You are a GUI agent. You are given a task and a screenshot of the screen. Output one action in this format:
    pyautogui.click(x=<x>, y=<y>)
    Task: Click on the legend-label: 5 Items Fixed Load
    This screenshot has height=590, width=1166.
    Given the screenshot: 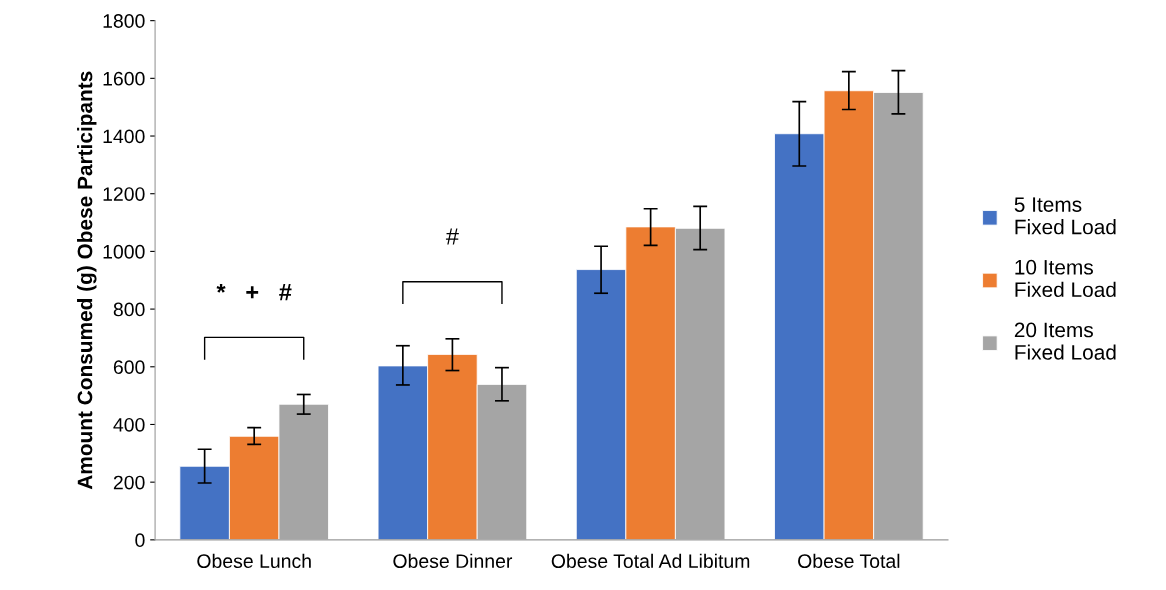 What is the action you would take?
    pyautogui.click(x=1065, y=216)
    